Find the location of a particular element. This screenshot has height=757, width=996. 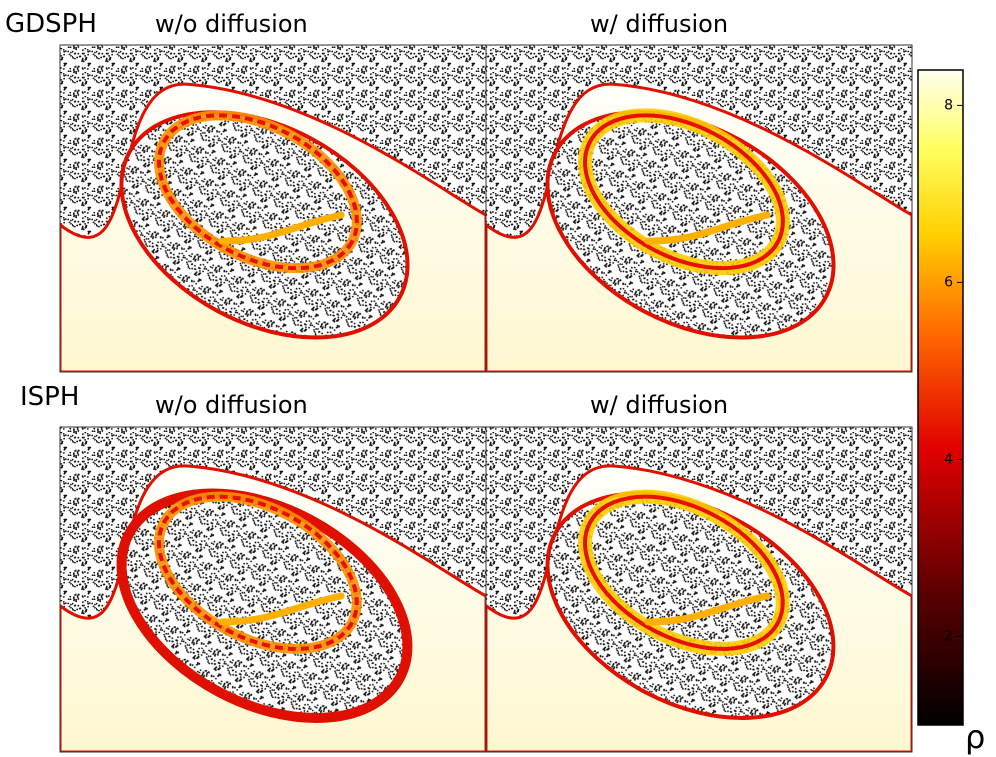

colorbar-tick-label: 4 is located at coordinates (948, 459).